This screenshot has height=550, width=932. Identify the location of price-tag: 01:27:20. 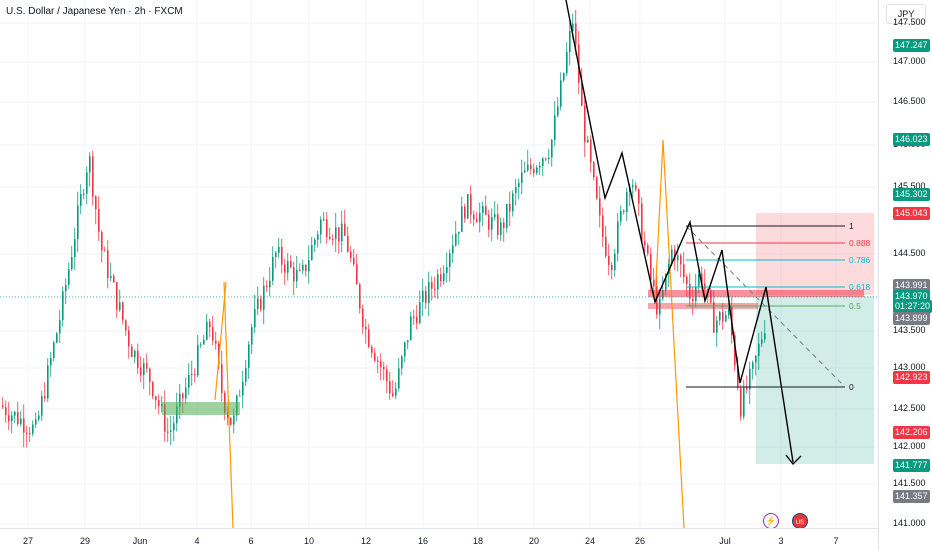
(912, 306).